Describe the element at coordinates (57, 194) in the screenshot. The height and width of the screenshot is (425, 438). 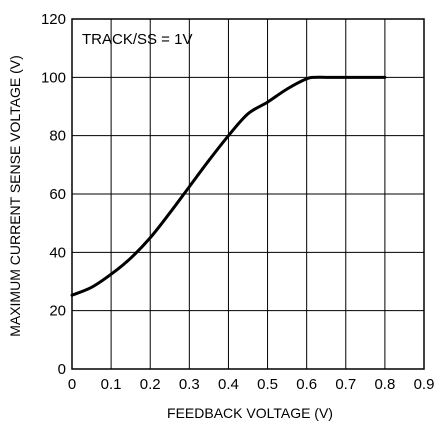
I see `y-tick-label: 60` at that location.